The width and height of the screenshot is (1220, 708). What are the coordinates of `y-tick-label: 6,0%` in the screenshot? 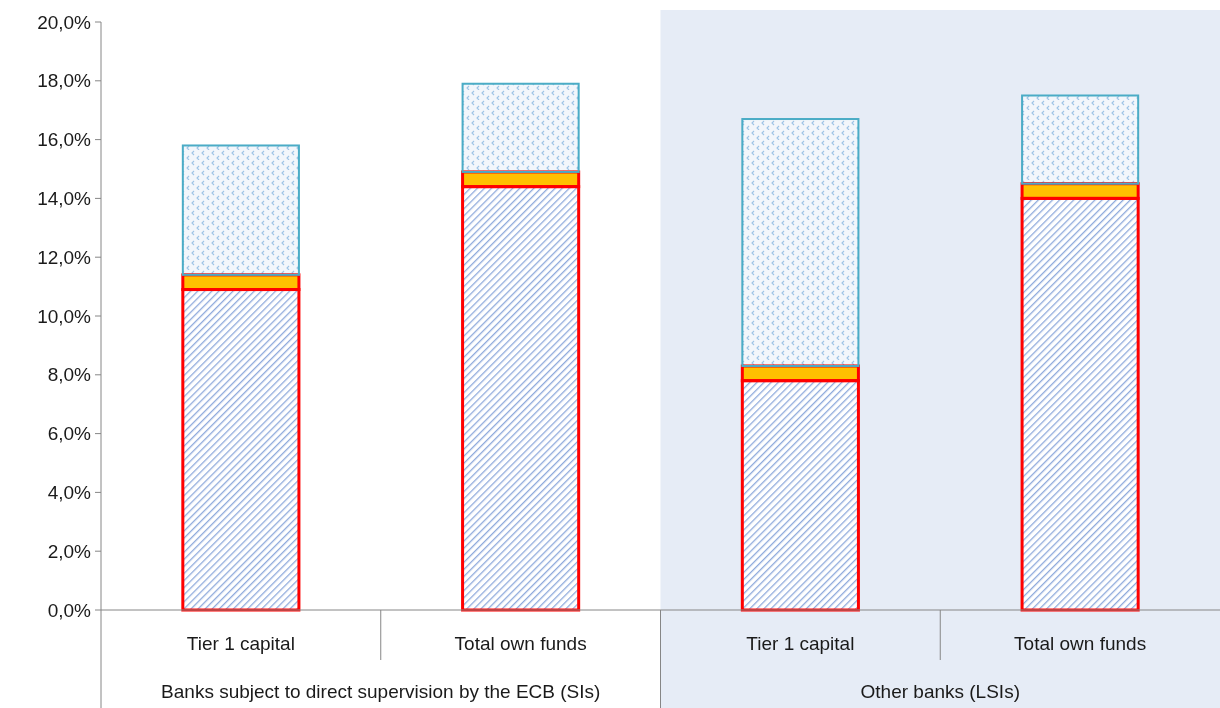 It's located at (69, 434).